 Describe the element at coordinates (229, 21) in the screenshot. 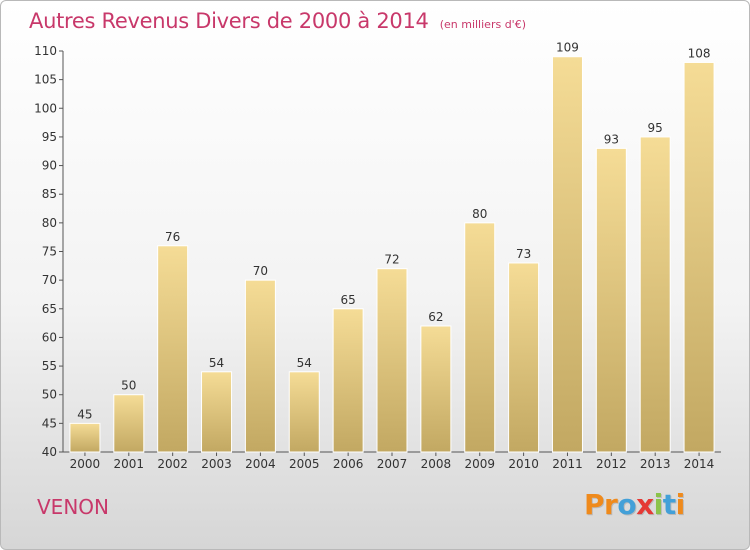

I see `chart-title: Autres Revenus Divers de 2000 à 2014` at that location.